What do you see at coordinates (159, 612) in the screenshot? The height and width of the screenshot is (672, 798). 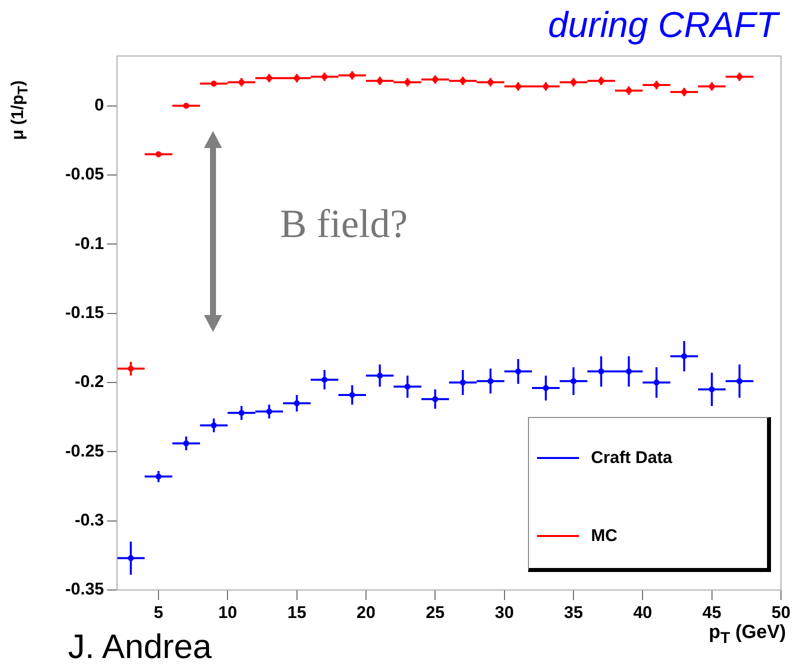 I see `x-tick-label: 5` at bounding box center [159, 612].